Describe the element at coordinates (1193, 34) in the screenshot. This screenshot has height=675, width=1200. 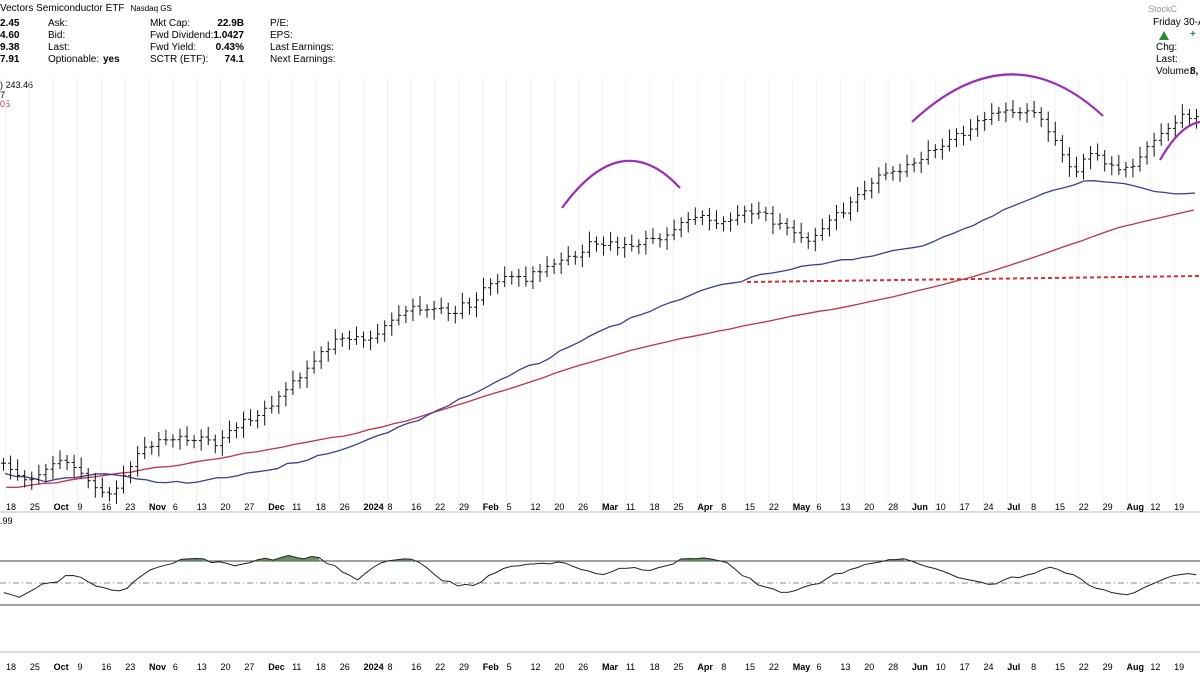
I see `change-plus-sign: +` at that location.